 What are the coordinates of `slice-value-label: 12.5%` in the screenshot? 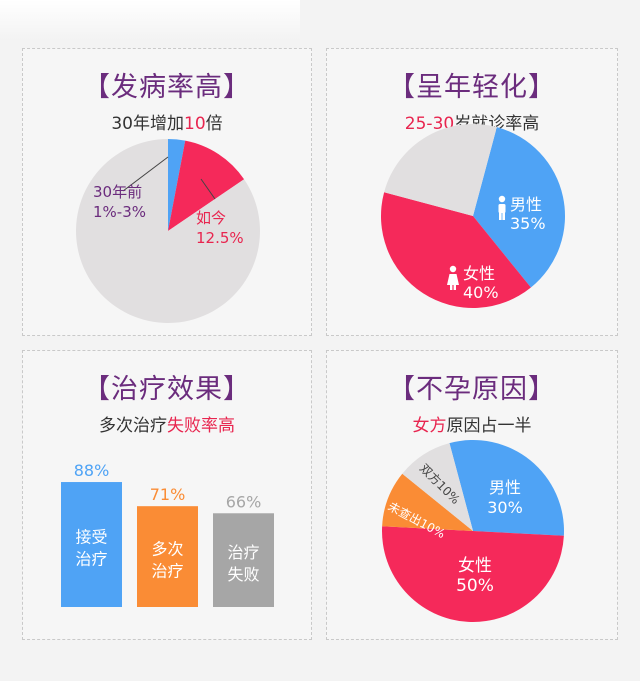 It's located at (220, 238).